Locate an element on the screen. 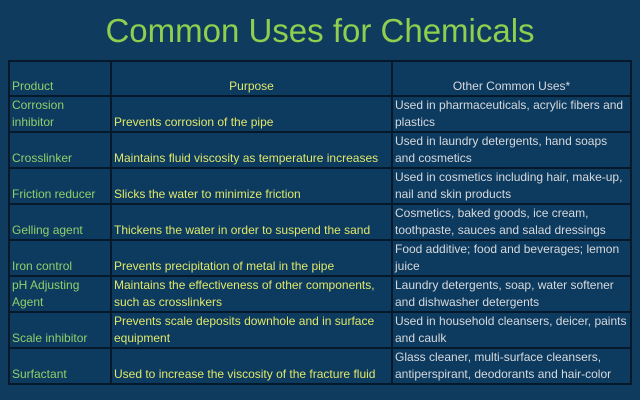 This screenshot has width=640, height=400. product-cell: pH Adjusting Agent is located at coordinates (60, 294).